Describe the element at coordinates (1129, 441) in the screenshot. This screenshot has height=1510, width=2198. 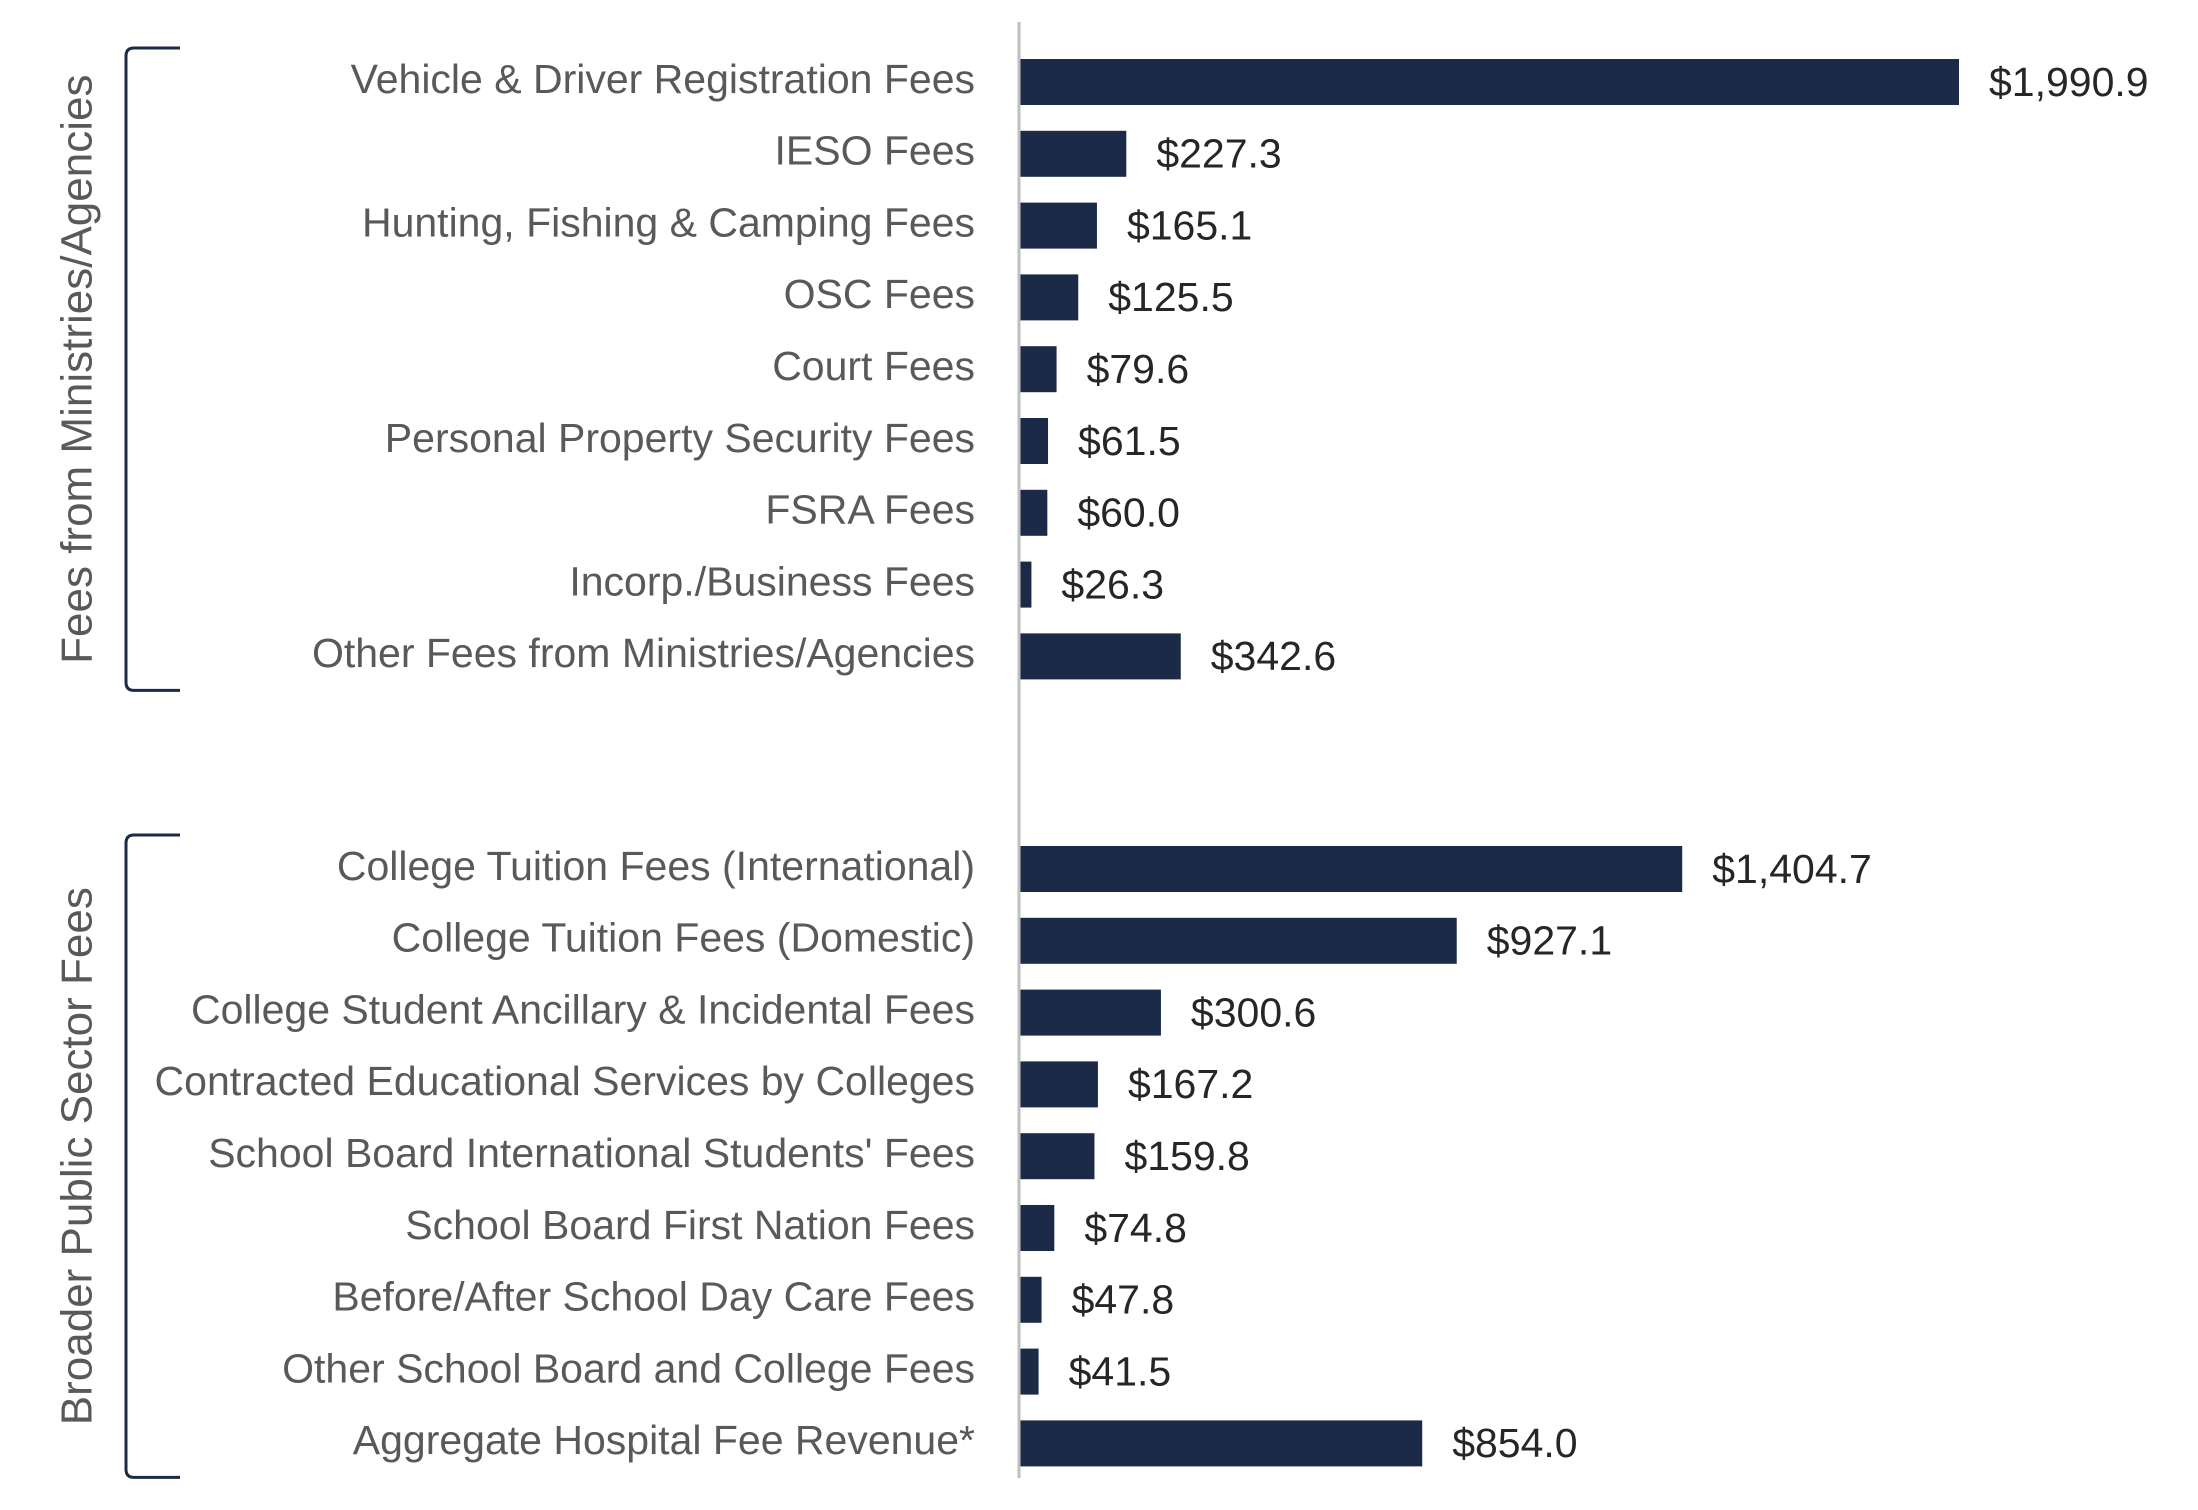
I see `data-label: $61.5` at that location.